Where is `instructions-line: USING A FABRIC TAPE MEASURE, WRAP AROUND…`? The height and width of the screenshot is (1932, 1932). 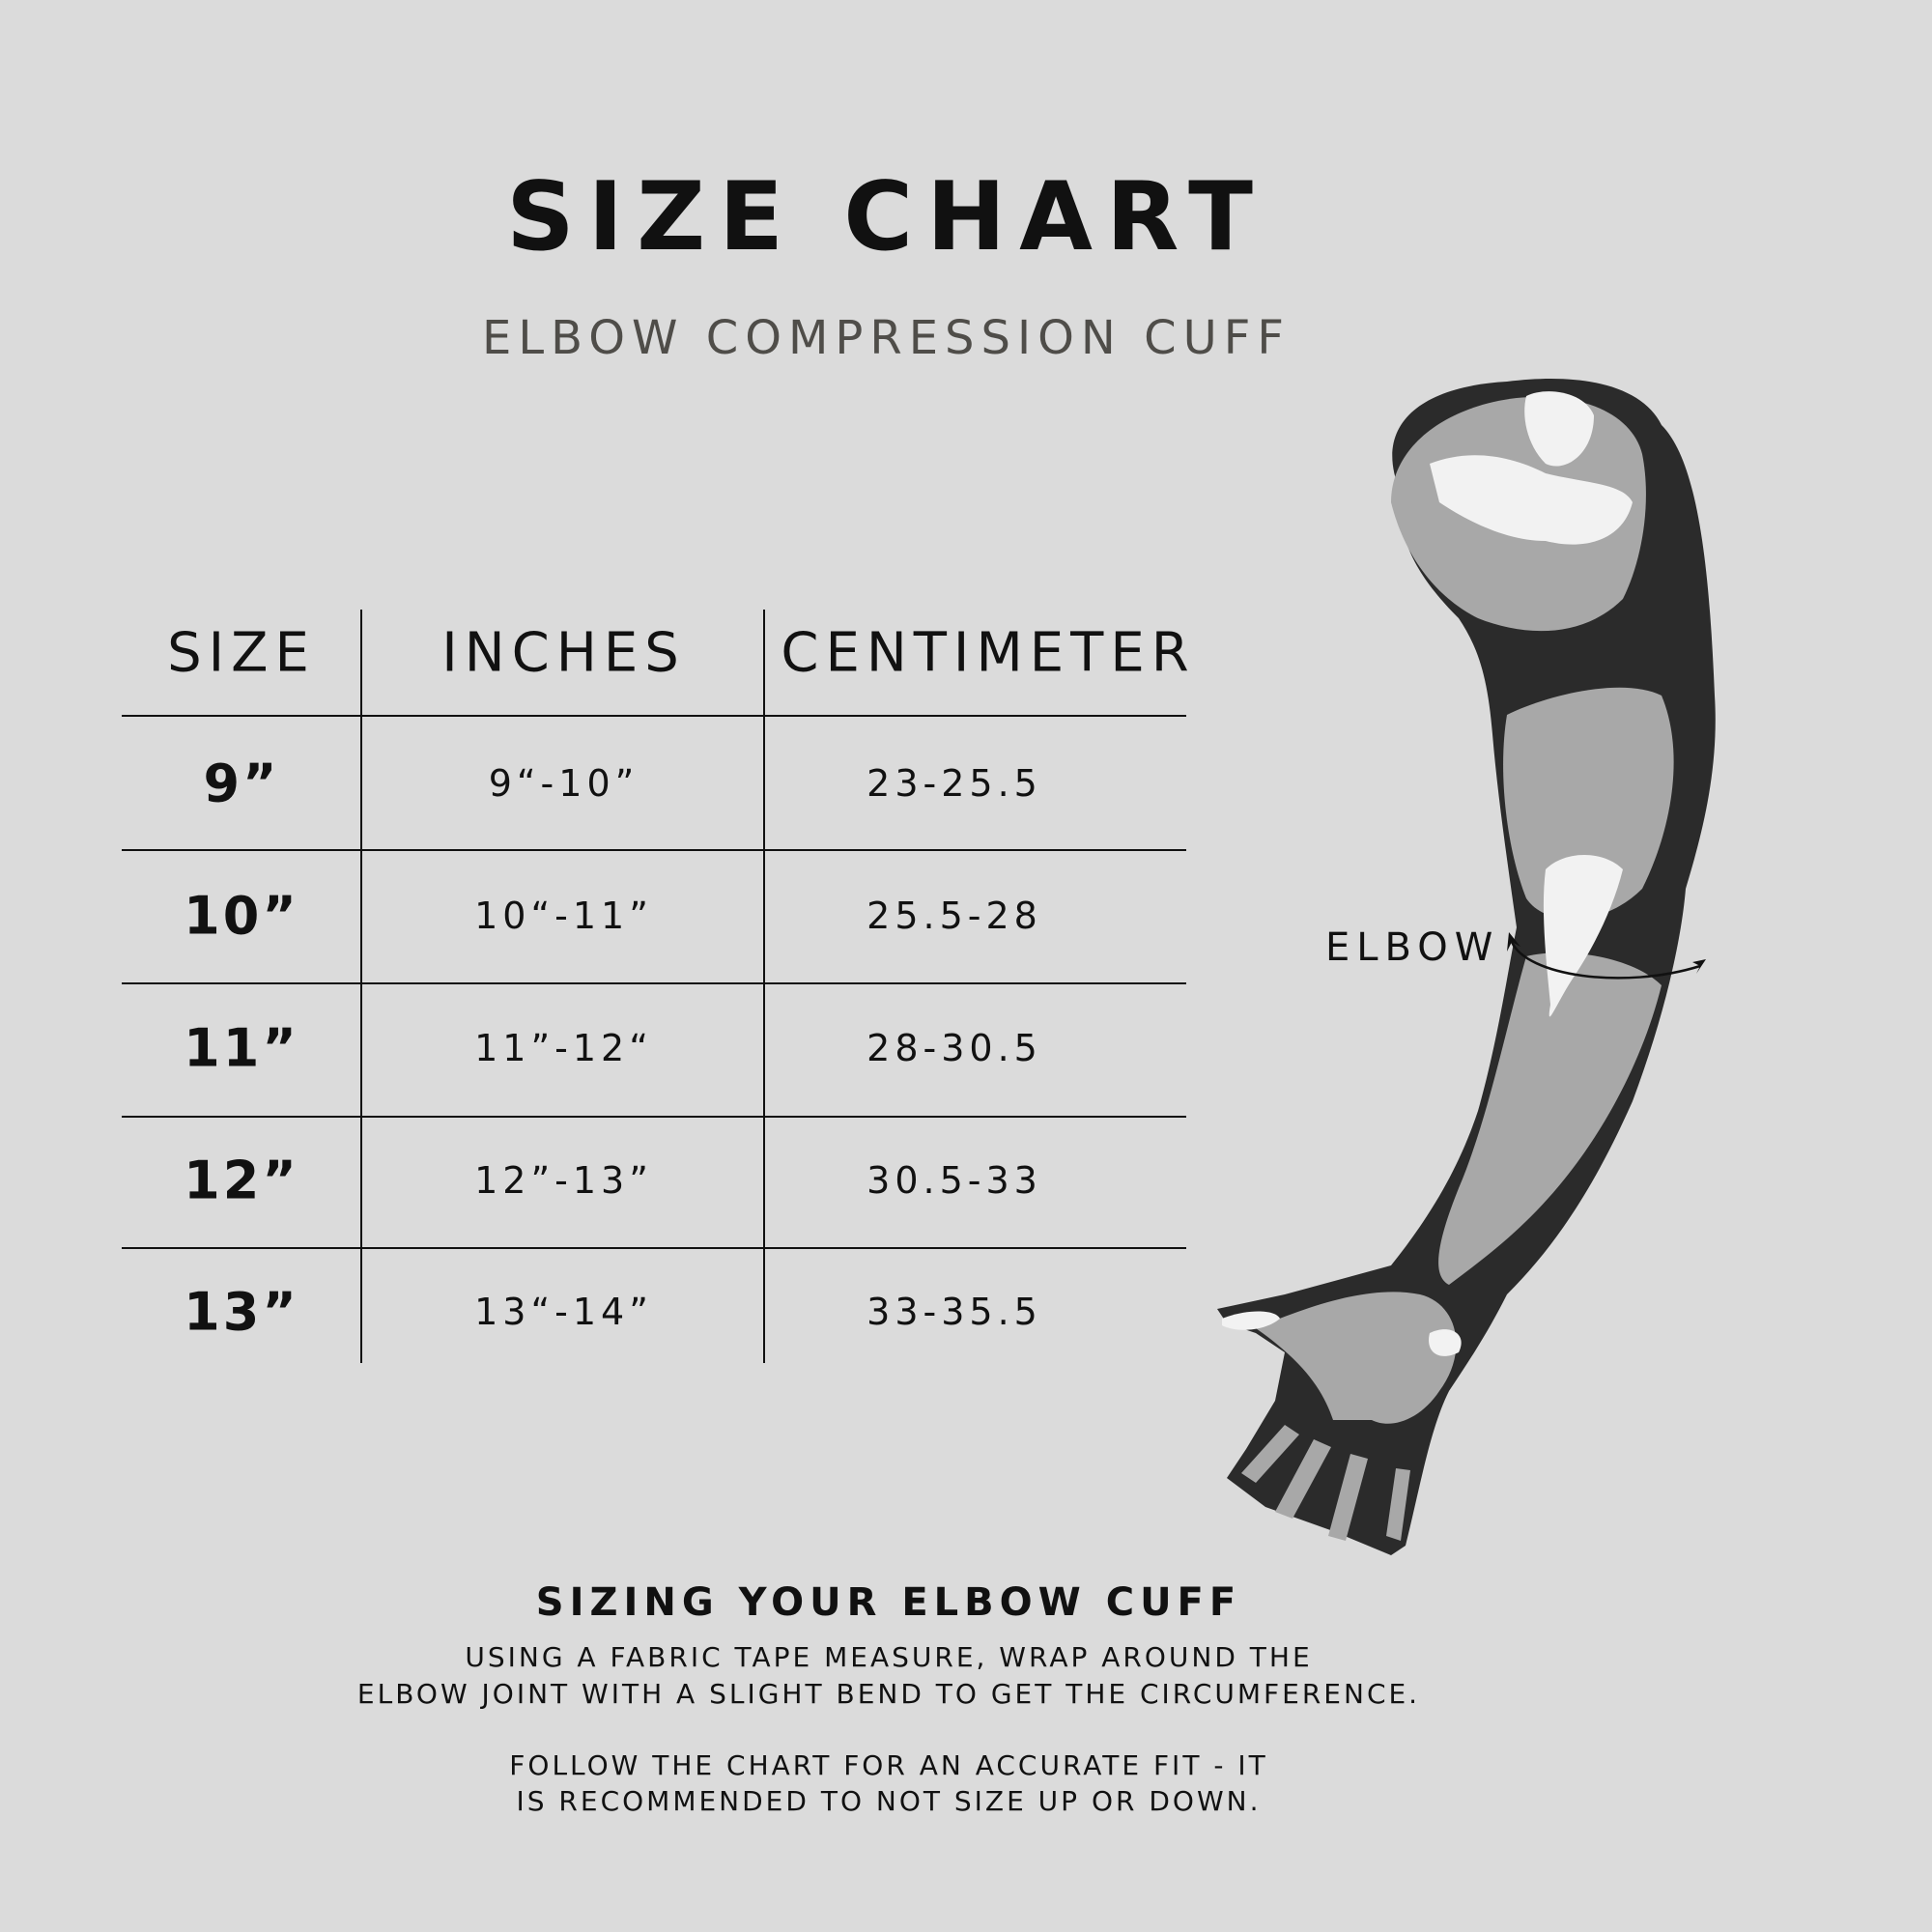 instructions-line: USING A FABRIC TAPE MEASURE, WRAP AROUND… is located at coordinates (889, 1657).